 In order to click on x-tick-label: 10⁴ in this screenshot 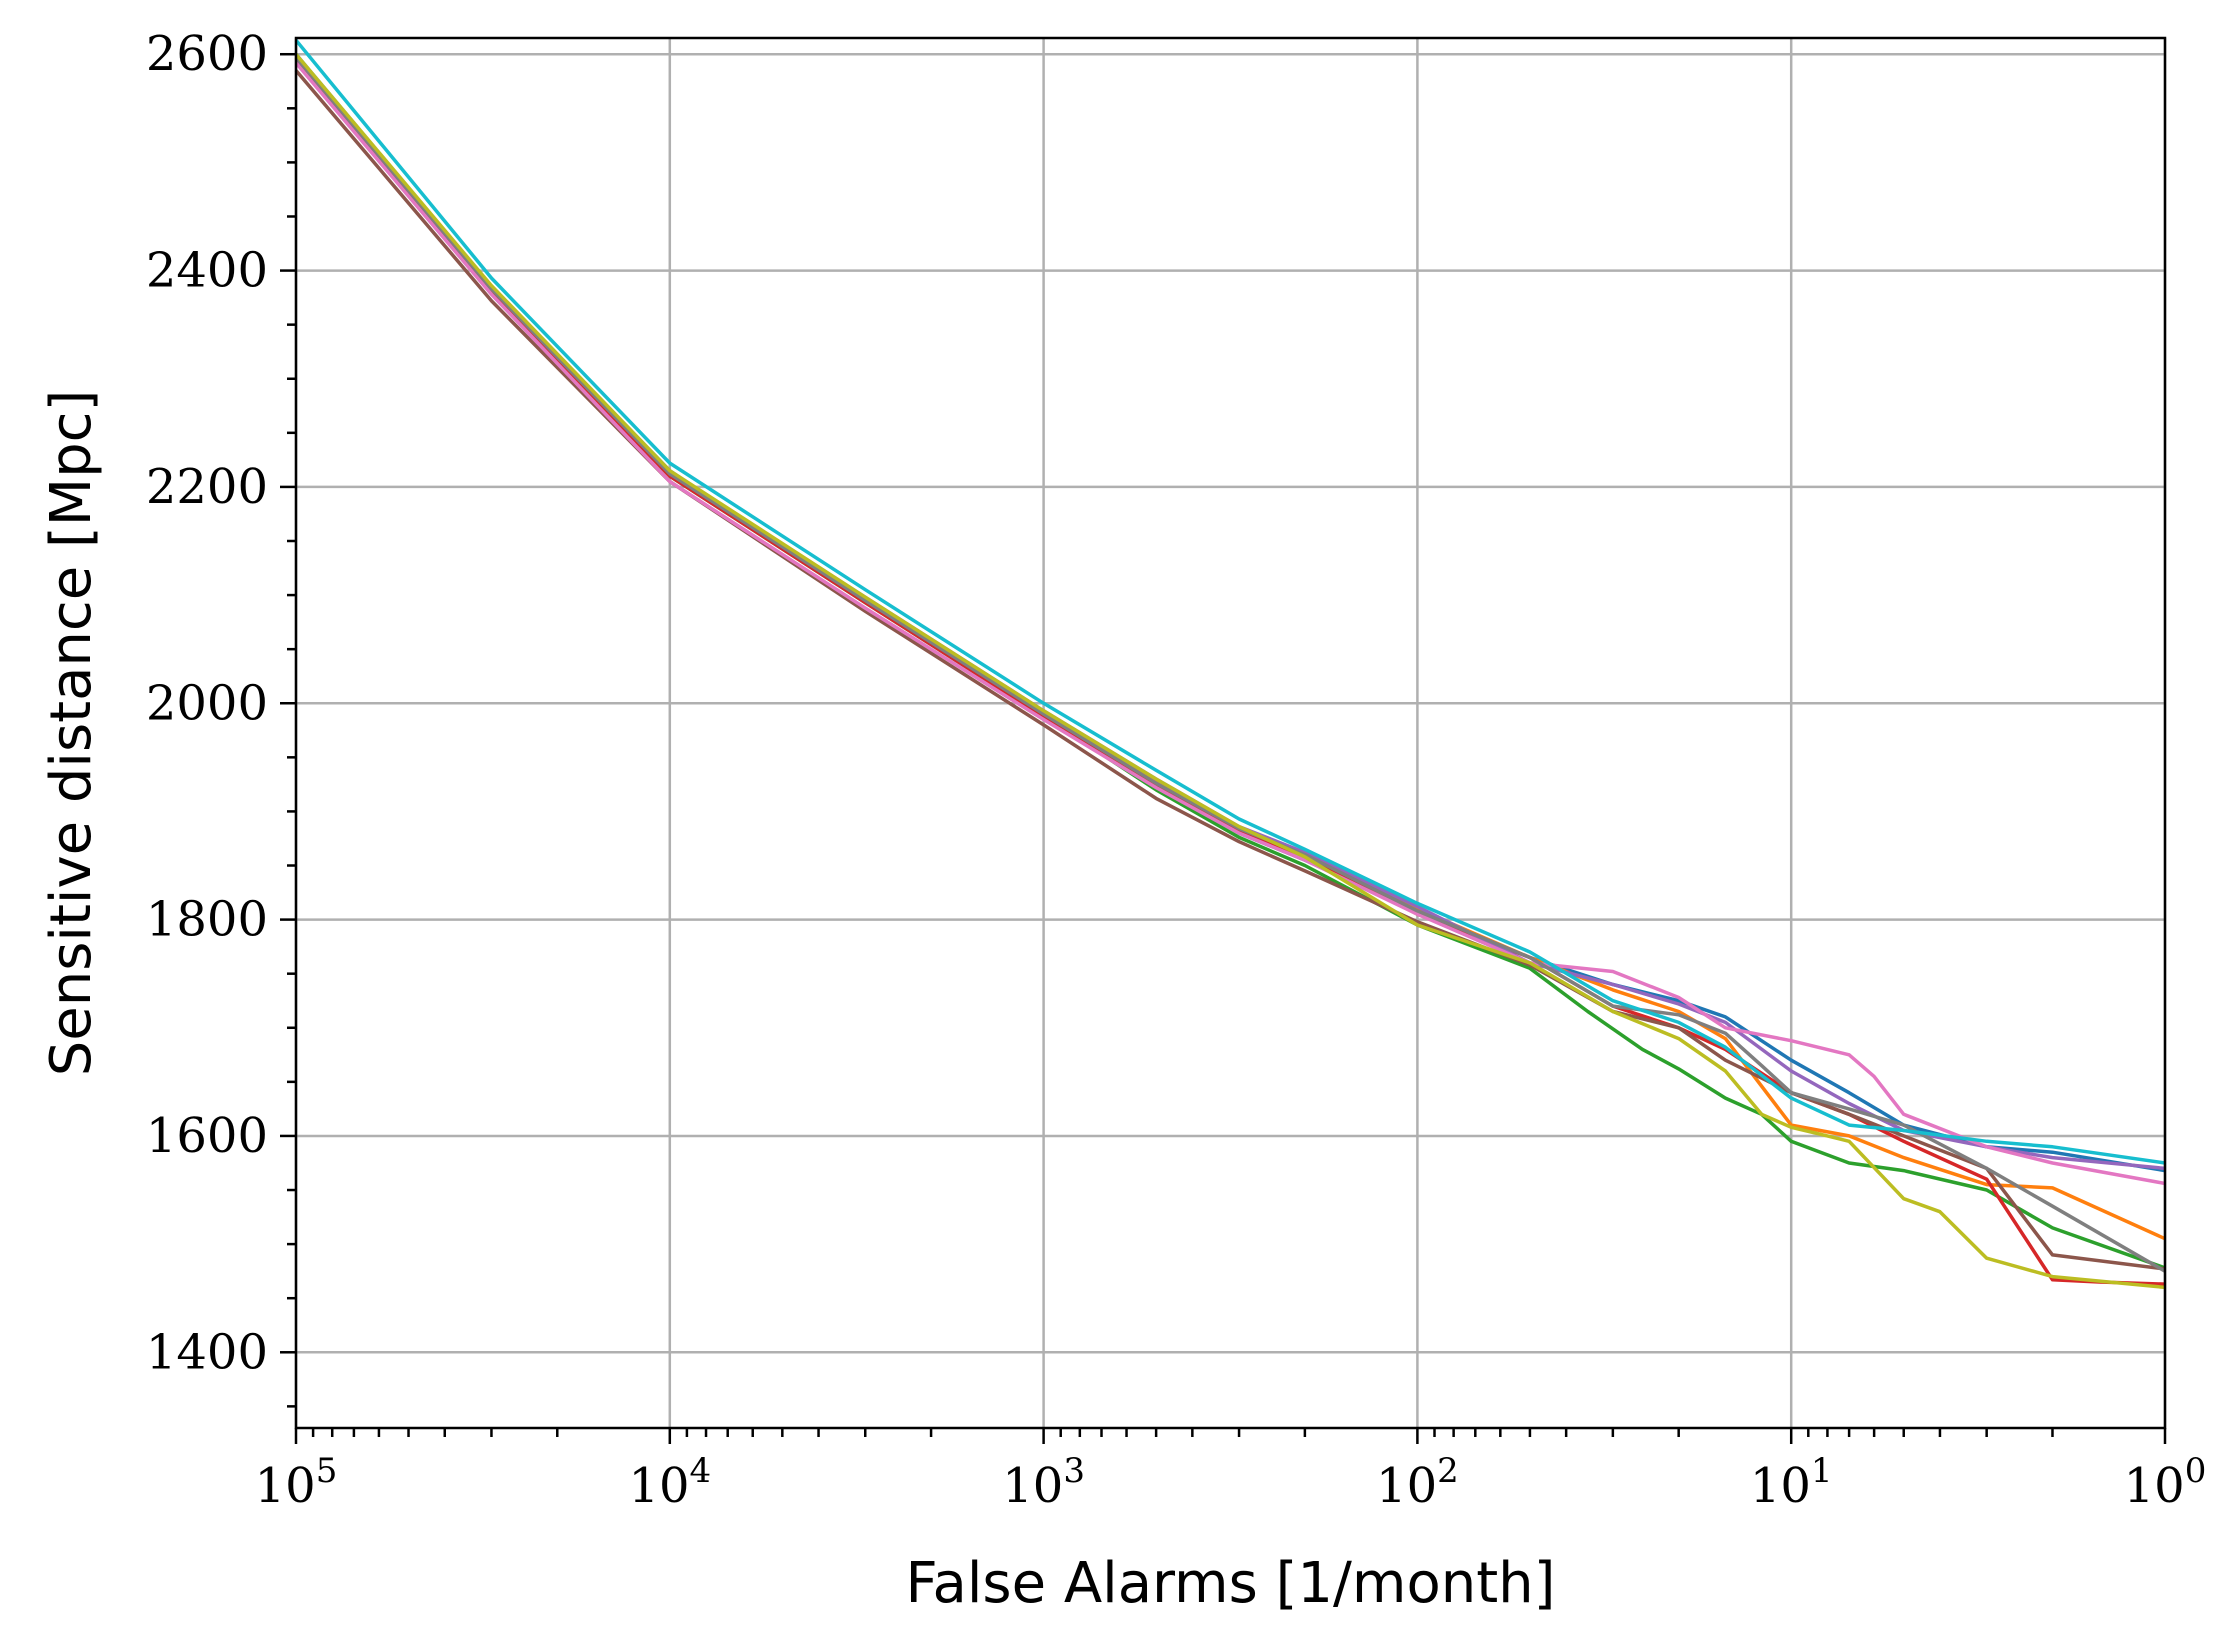, I will do `click(669, 1482)`.